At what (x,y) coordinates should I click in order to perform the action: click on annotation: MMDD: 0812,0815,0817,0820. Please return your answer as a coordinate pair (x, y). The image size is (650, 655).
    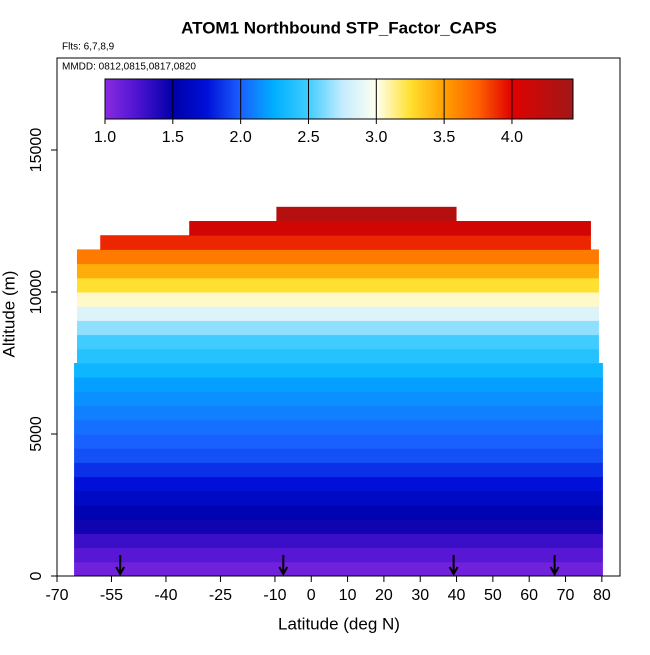
    Looking at the image, I should click on (129, 67).